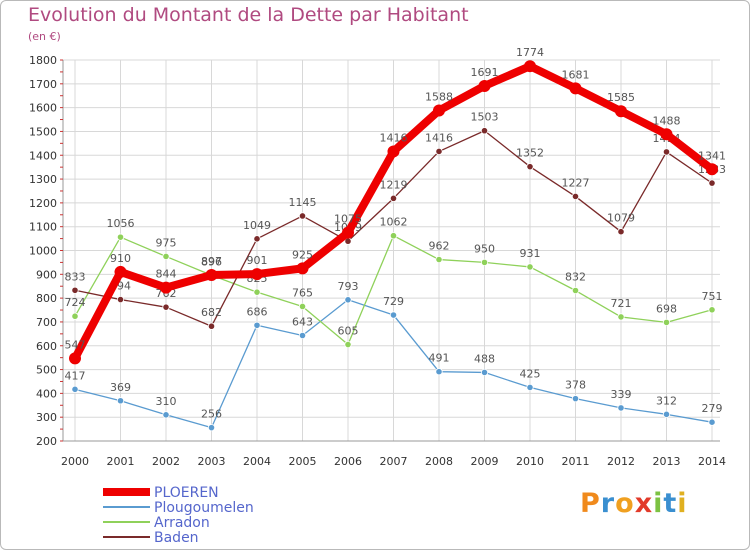 The image size is (750, 550). I want to click on data-label-ploeren: 1588, so click(439, 96).